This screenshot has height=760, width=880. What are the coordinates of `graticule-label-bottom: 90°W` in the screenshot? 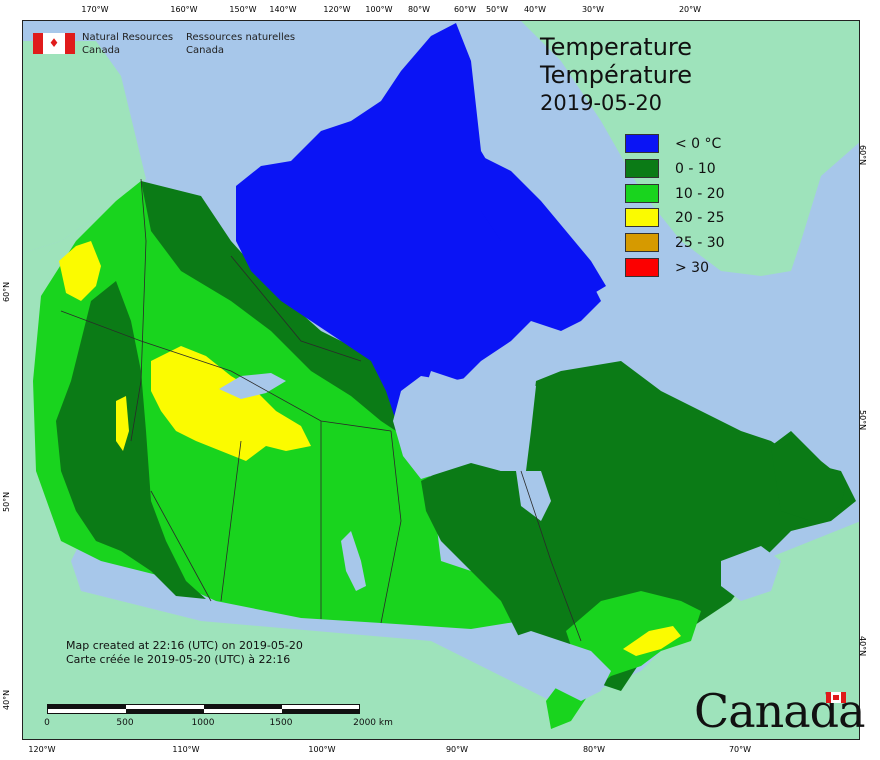 It's located at (457, 749).